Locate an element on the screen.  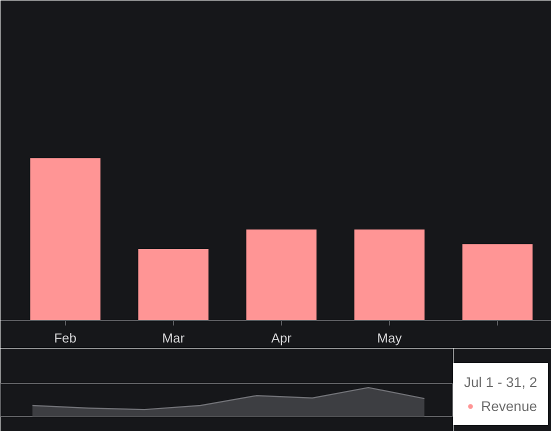
legend-title: Jul 1 - 31, 2 is located at coordinates (501, 382).